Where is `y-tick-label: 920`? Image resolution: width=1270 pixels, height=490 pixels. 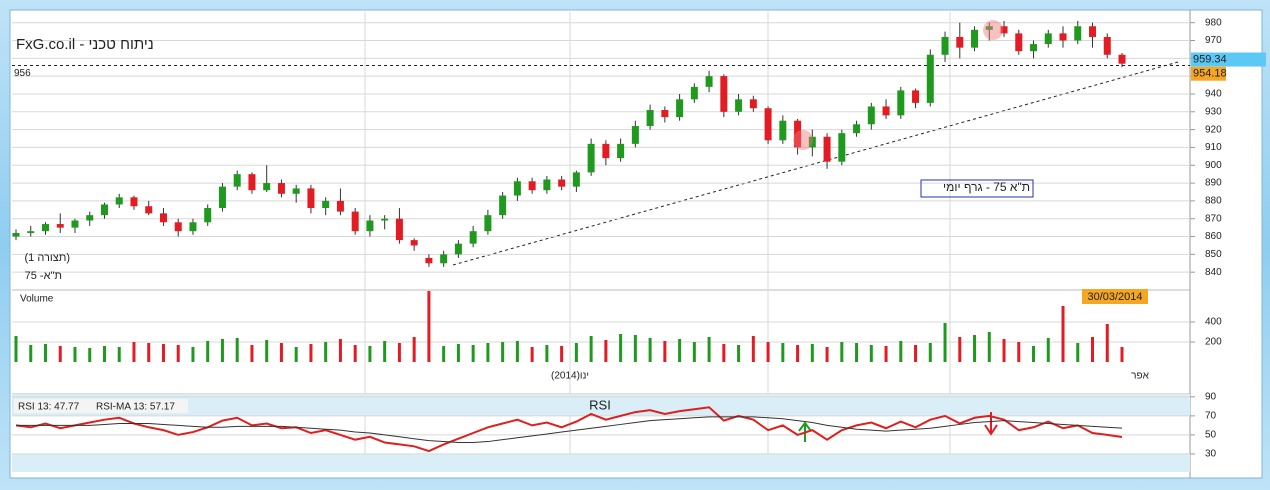
y-tick-label: 920 is located at coordinates (1213, 129).